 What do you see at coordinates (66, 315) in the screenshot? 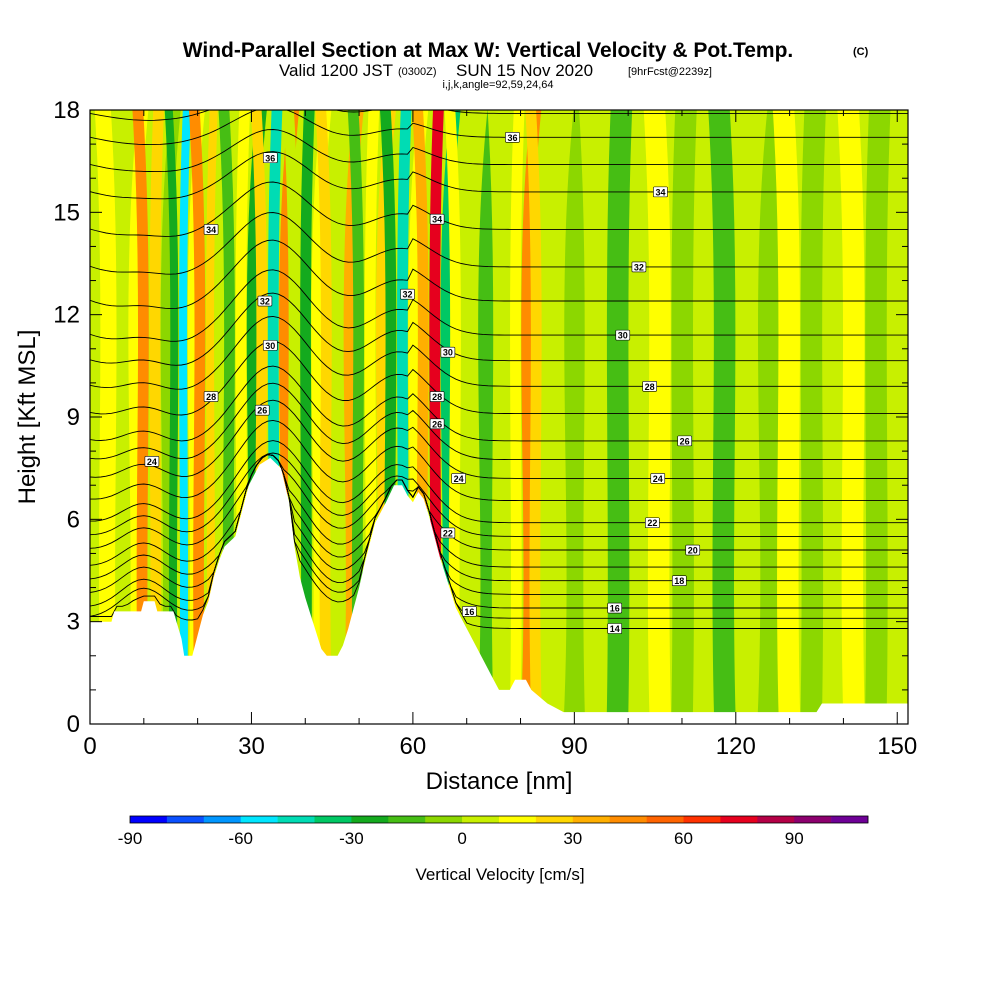
I see `y-tick-label: 12` at bounding box center [66, 315].